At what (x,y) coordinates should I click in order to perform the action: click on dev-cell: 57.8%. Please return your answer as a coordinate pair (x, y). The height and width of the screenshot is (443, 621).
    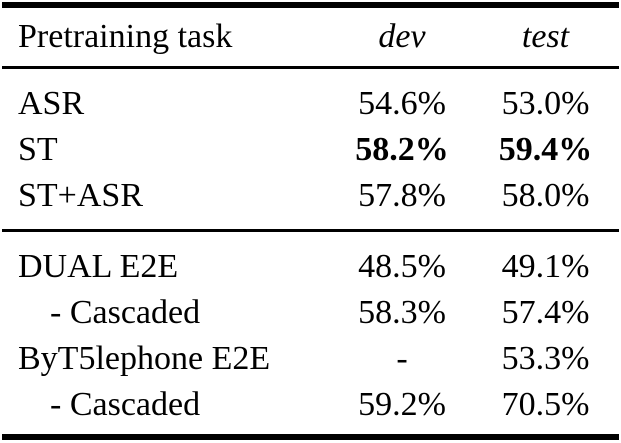
    Looking at the image, I should click on (402, 195).